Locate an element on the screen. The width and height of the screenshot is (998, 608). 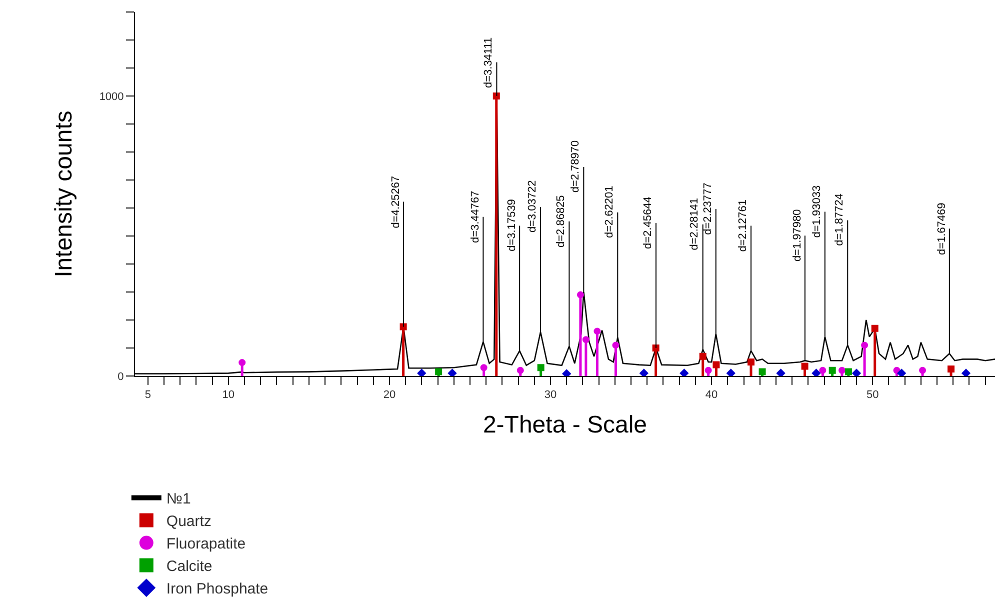
annotation: d=2.28141 is located at coordinates (694, 224).